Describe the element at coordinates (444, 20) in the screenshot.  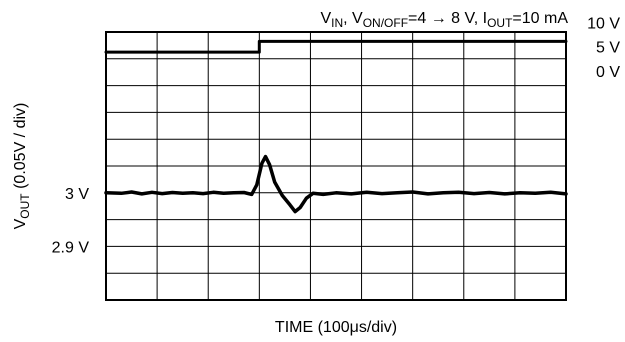
I see `chart-title: VIN, VON/OFF=4 → 8 V, IOUT=10 mA` at that location.